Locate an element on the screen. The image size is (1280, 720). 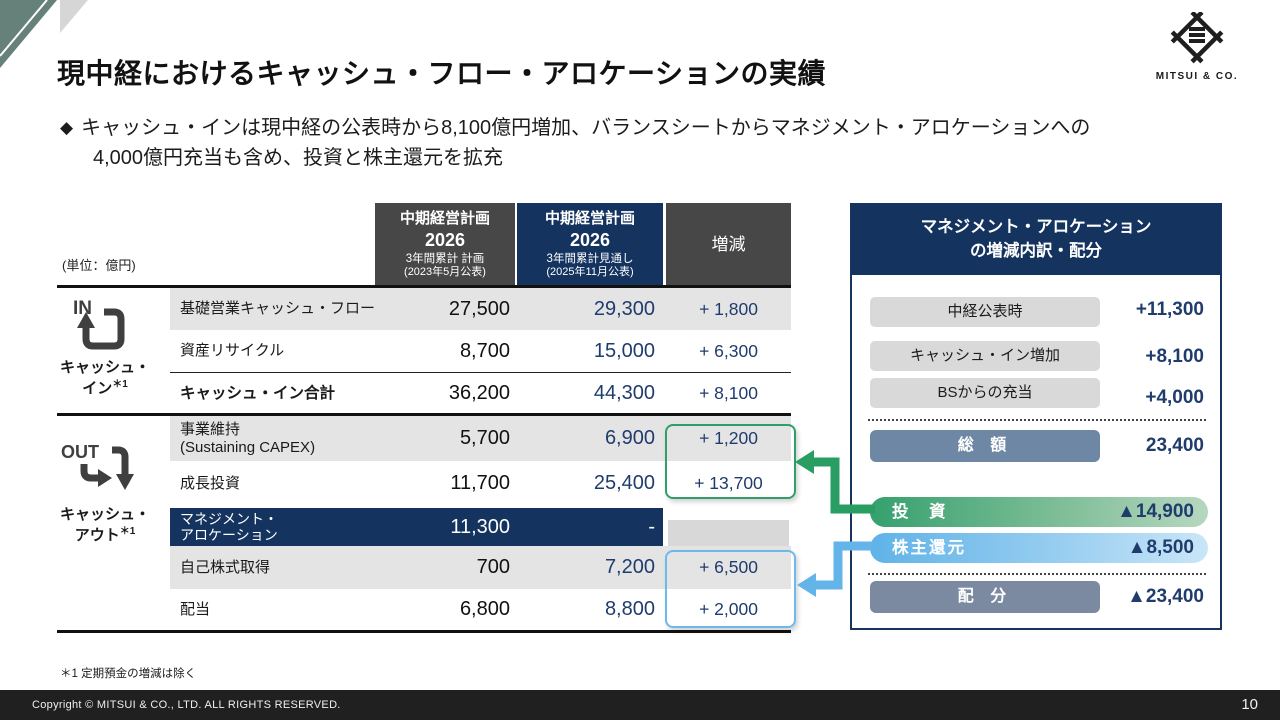
mitsui-logo: MITSUI & CO. is located at coordinates (1197, 46).